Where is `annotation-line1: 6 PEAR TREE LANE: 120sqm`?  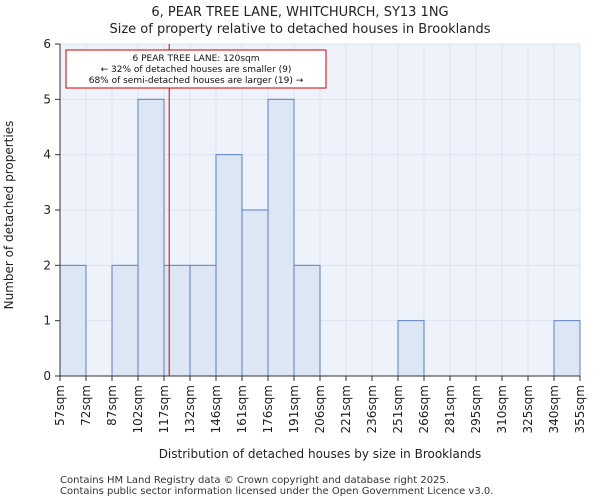 annotation-line1: 6 PEAR TREE LANE: 120sqm is located at coordinates (196, 59).